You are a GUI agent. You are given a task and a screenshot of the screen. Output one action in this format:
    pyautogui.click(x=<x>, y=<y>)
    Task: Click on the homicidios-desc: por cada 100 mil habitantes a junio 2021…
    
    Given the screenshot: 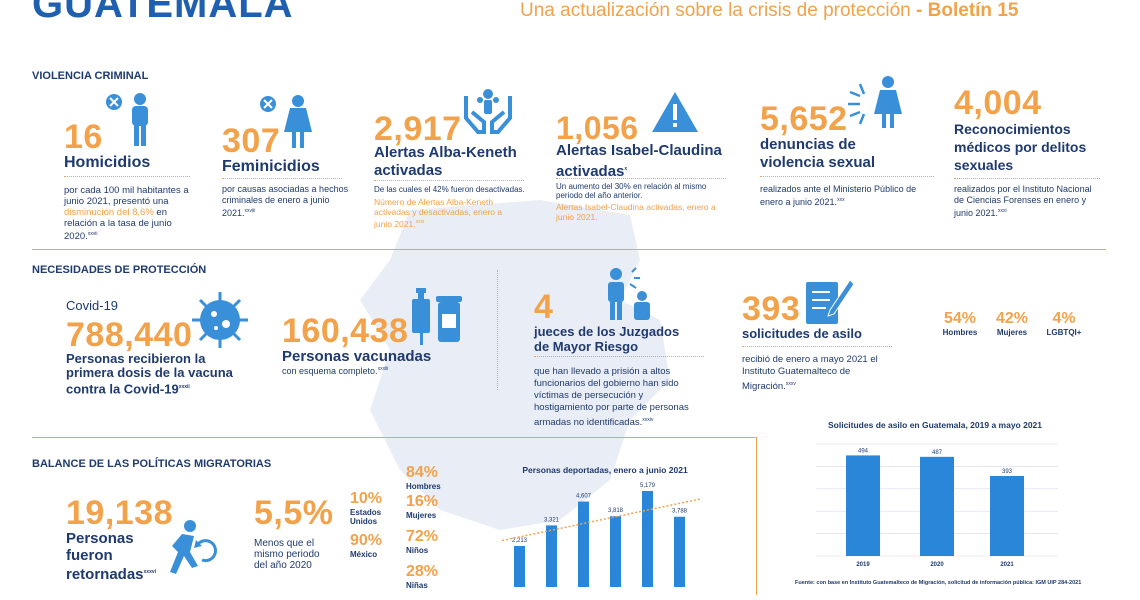 What is the action you would take?
    pyautogui.click(x=129, y=213)
    